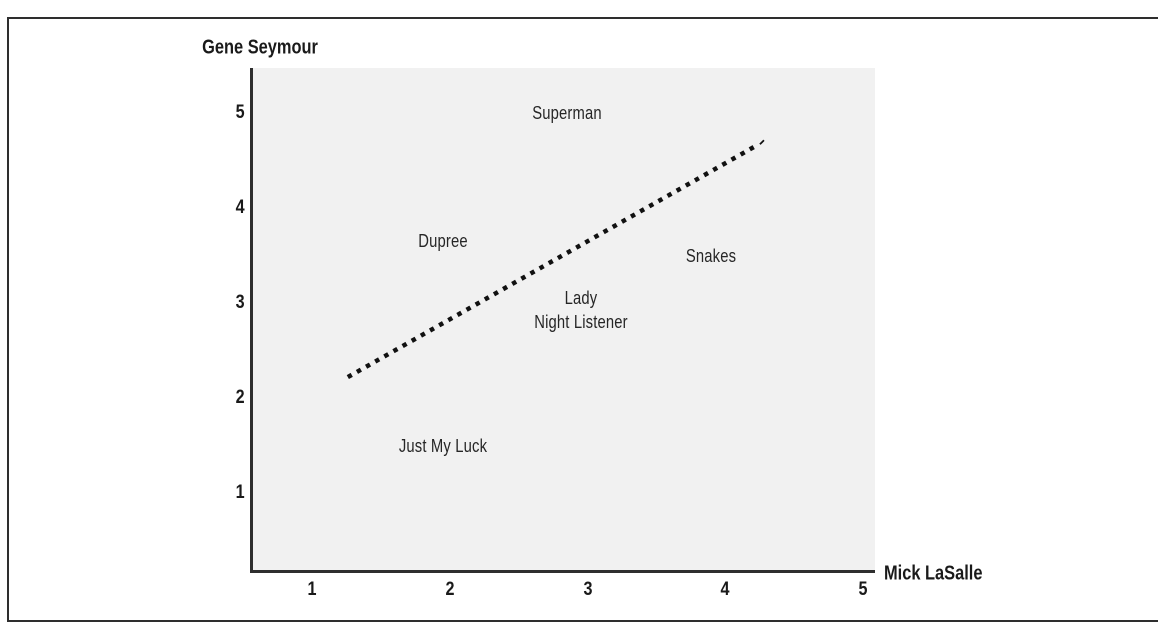 This screenshot has width=1158, height=636. Describe the element at coordinates (567, 112) in the screenshot. I see `point-label-superman: Superman` at that location.